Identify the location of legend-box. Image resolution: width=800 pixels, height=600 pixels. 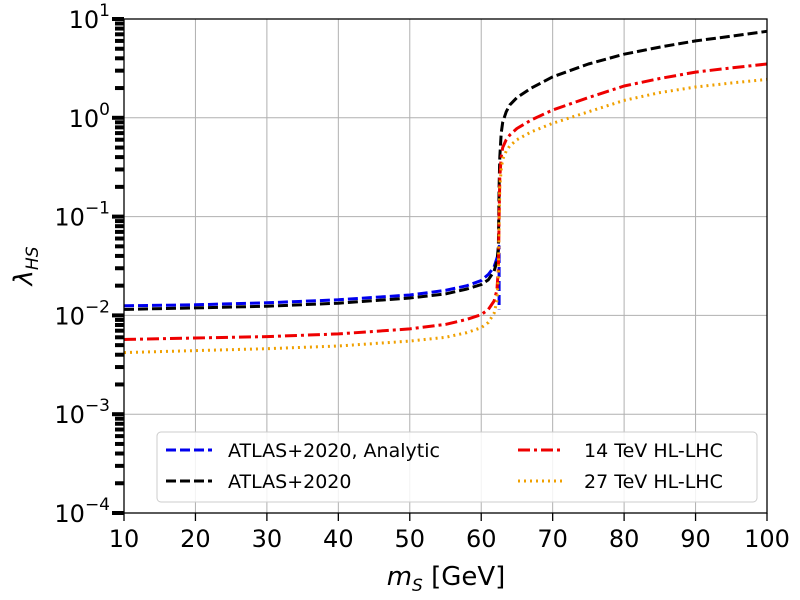
(457, 467).